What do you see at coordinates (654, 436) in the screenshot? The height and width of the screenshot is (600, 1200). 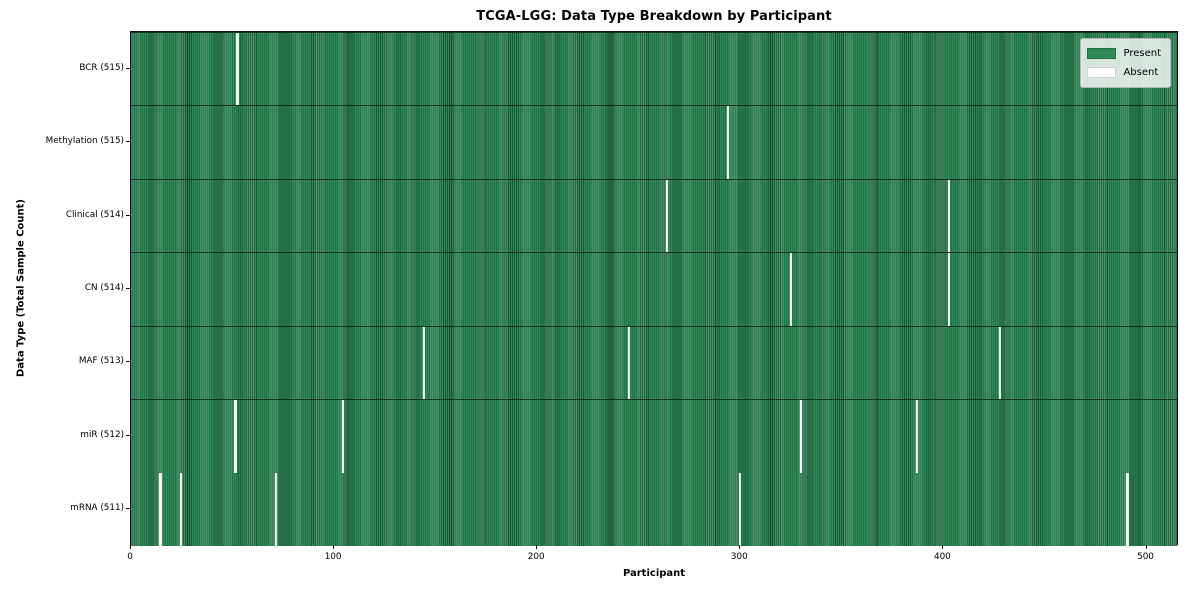 I see `heatmap-row-miR` at bounding box center [654, 436].